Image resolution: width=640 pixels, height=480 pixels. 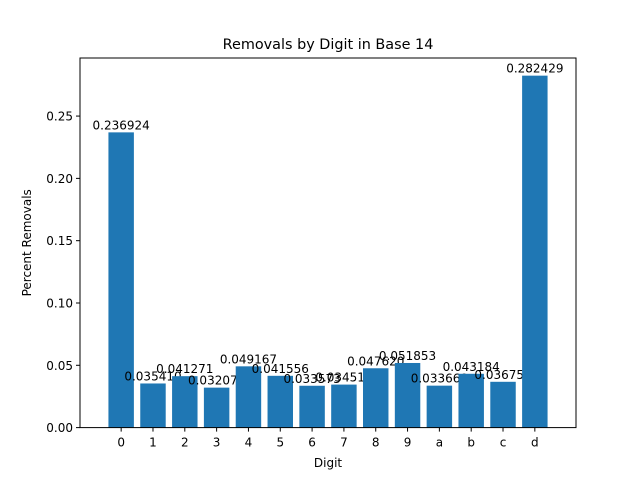 I want to click on bar-value-label: 0.034515, so click(x=343, y=378).